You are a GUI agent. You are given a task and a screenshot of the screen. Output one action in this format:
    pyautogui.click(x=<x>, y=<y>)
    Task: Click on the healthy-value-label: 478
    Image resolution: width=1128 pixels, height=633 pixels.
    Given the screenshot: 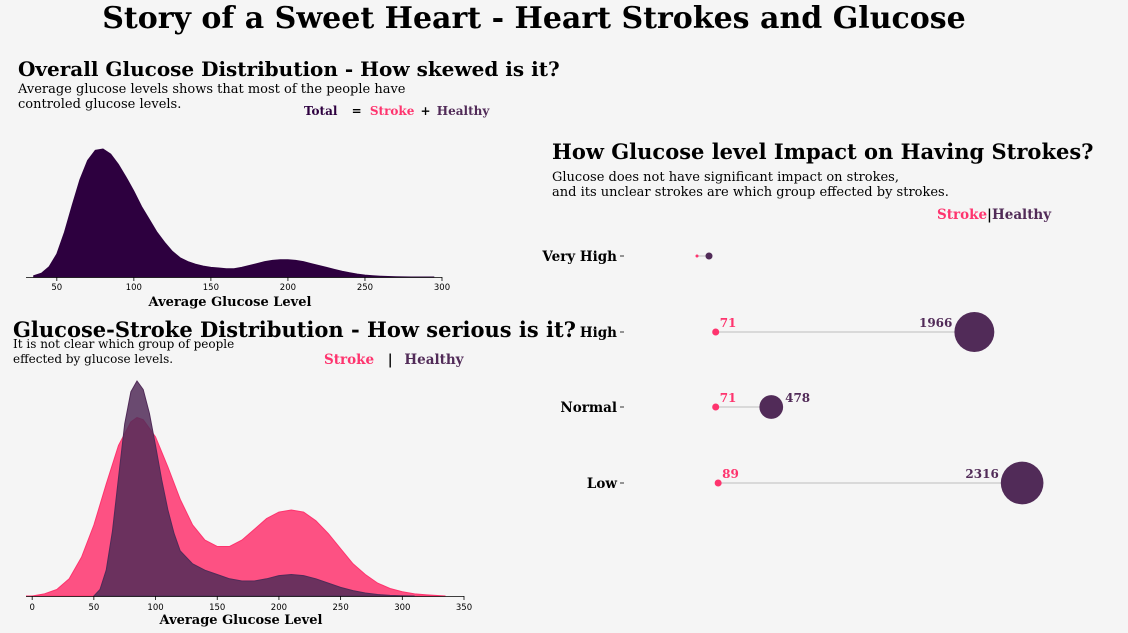 What is the action you would take?
    pyautogui.click(x=797, y=398)
    